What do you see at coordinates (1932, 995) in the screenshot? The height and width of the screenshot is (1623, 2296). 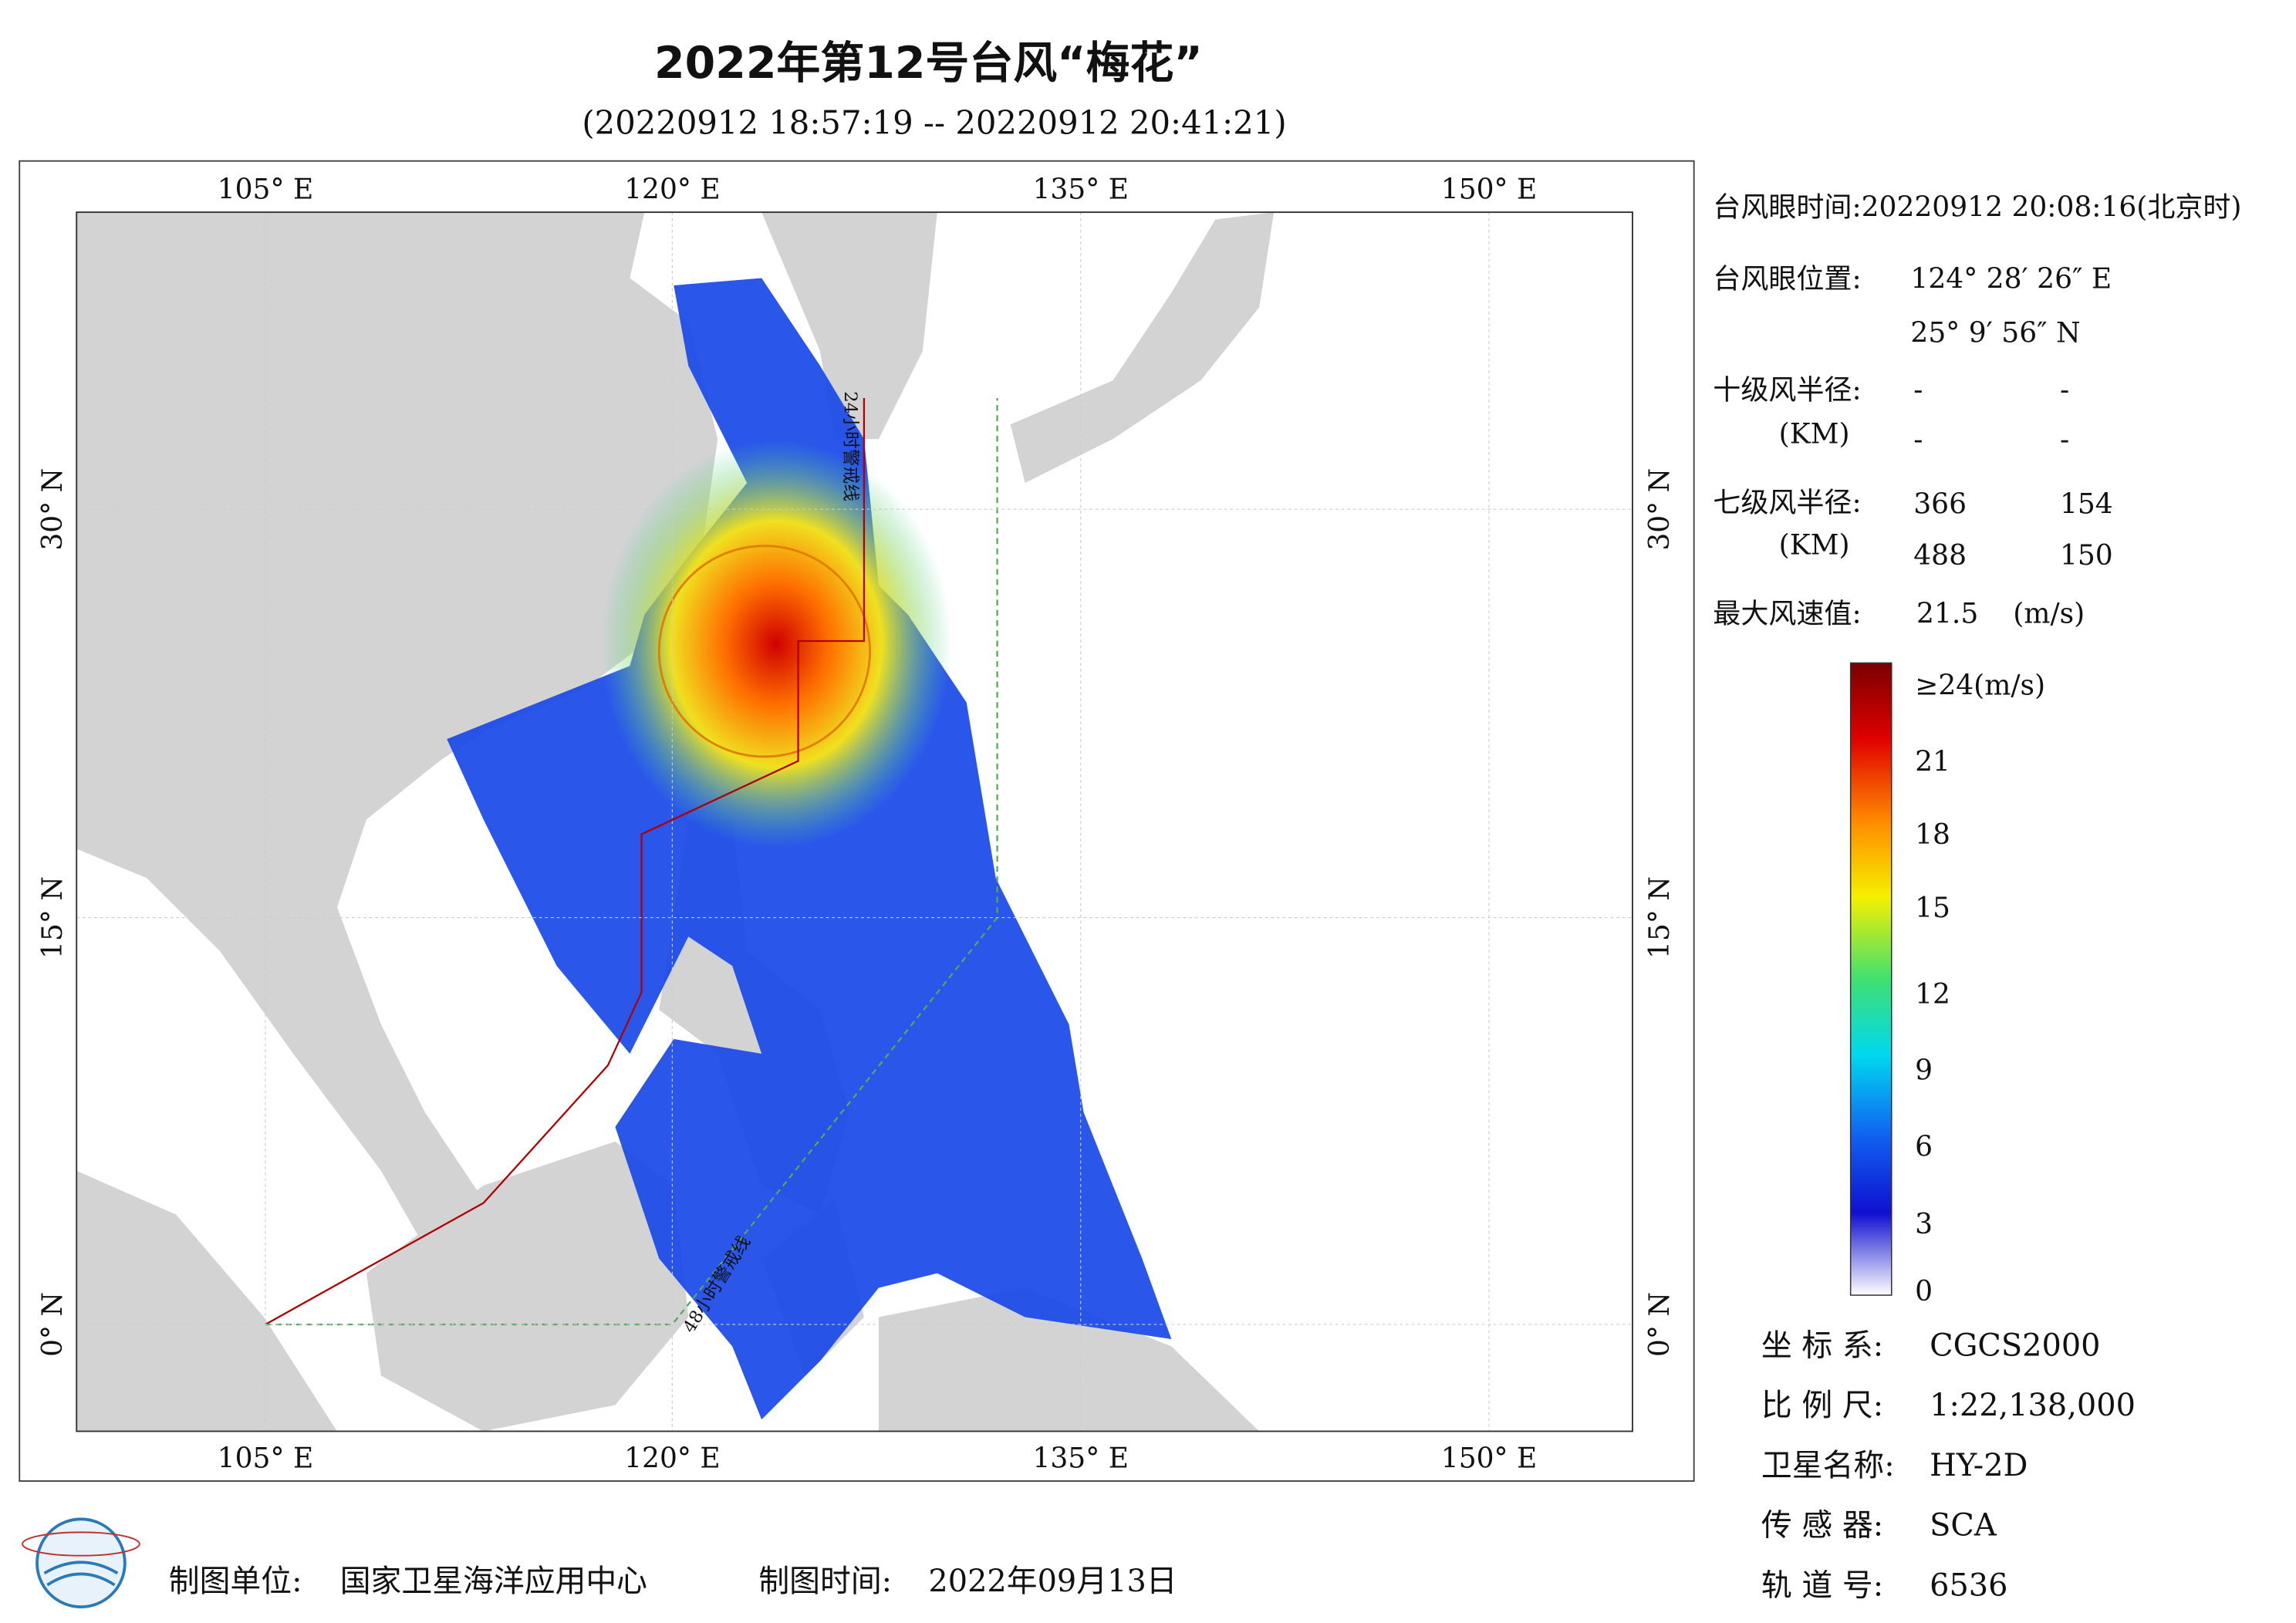 I see `colorbar-label: 12` at bounding box center [1932, 995].